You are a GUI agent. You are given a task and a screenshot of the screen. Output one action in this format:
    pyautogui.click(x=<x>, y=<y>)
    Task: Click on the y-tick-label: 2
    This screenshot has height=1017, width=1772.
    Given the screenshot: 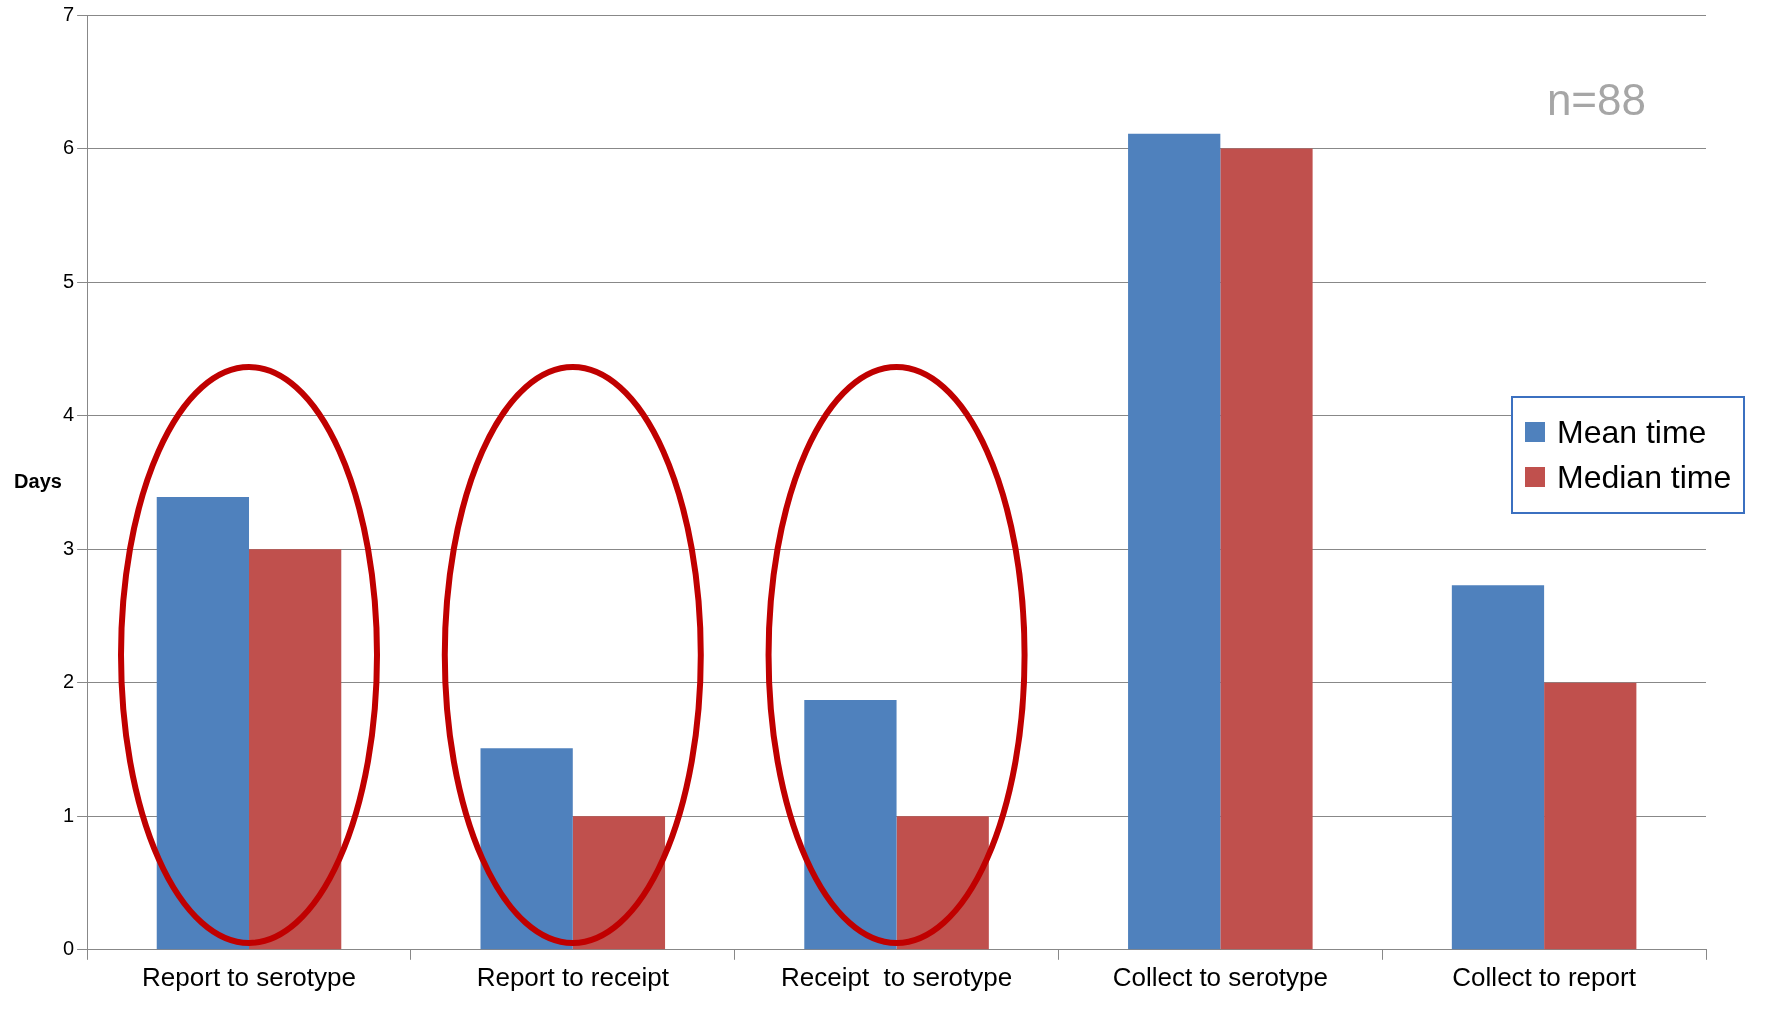 What is the action you would take?
    pyautogui.click(x=69, y=681)
    